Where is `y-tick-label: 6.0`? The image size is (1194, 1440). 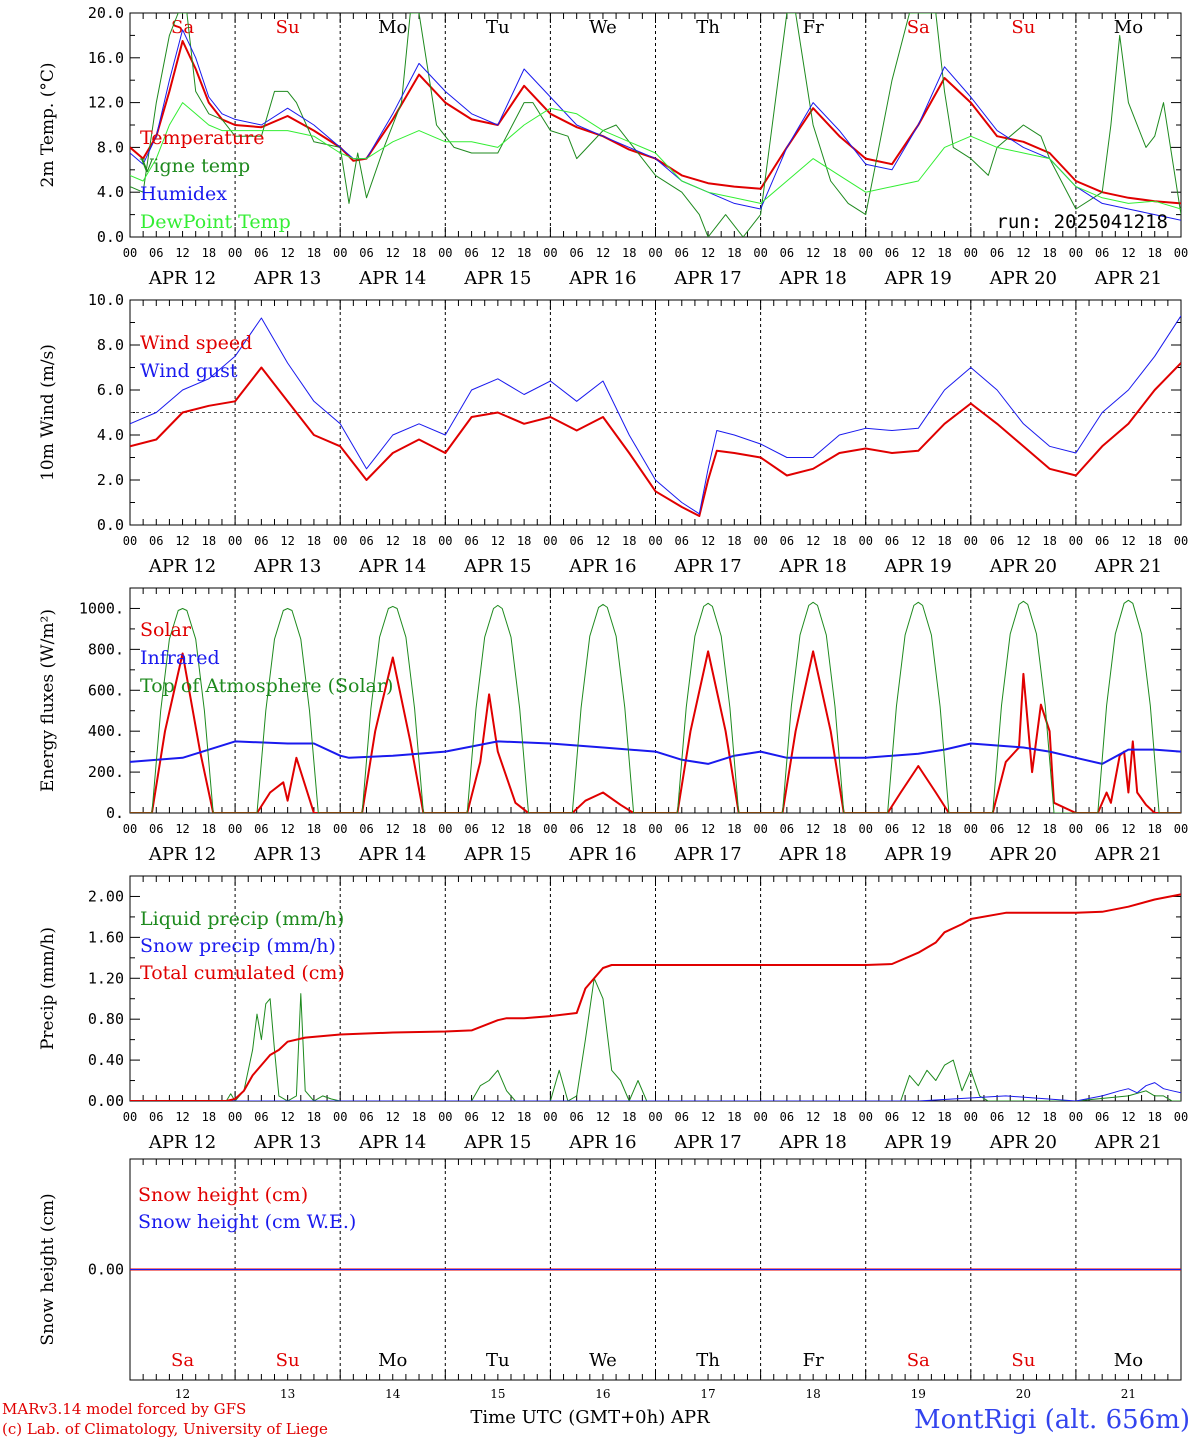
y-tick-label: 6.0 is located at coordinates (110, 390).